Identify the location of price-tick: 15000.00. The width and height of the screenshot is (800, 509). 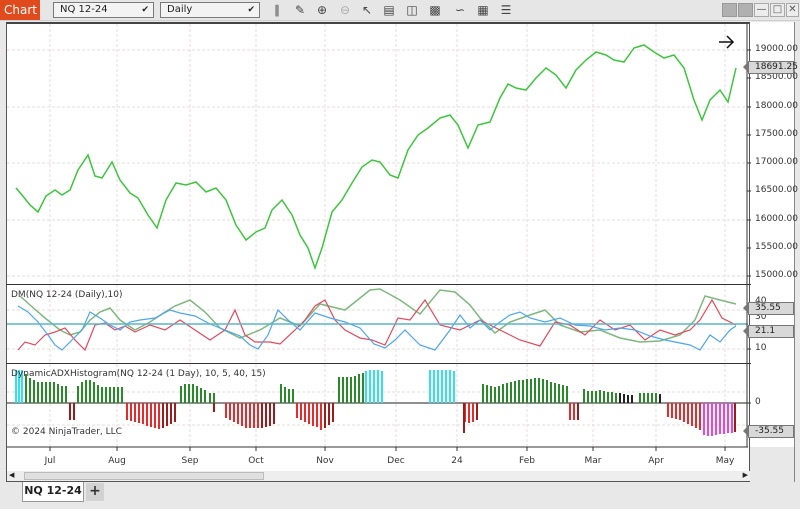
(776, 275).